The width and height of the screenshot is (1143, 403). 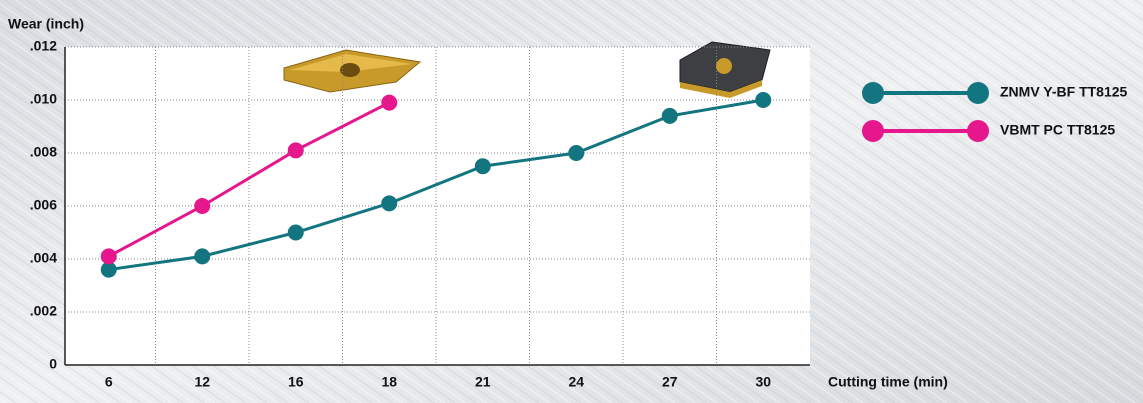 What do you see at coordinates (389, 382) in the screenshot?
I see `x-tick-label: 18` at bounding box center [389, 382].